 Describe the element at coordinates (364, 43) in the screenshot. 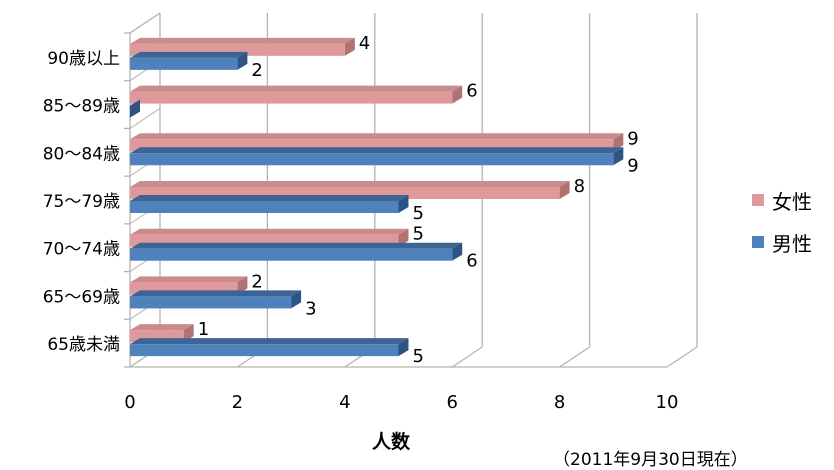

I see `data-label: 4` at that location.